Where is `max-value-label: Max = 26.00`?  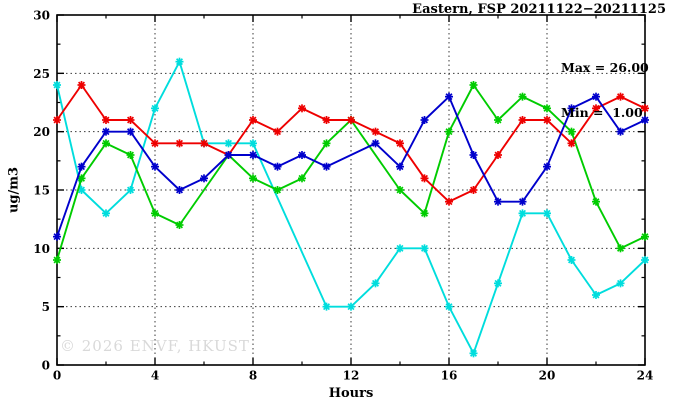
max-value-label: Max = 26.00 is located at coordinates (605, 67).